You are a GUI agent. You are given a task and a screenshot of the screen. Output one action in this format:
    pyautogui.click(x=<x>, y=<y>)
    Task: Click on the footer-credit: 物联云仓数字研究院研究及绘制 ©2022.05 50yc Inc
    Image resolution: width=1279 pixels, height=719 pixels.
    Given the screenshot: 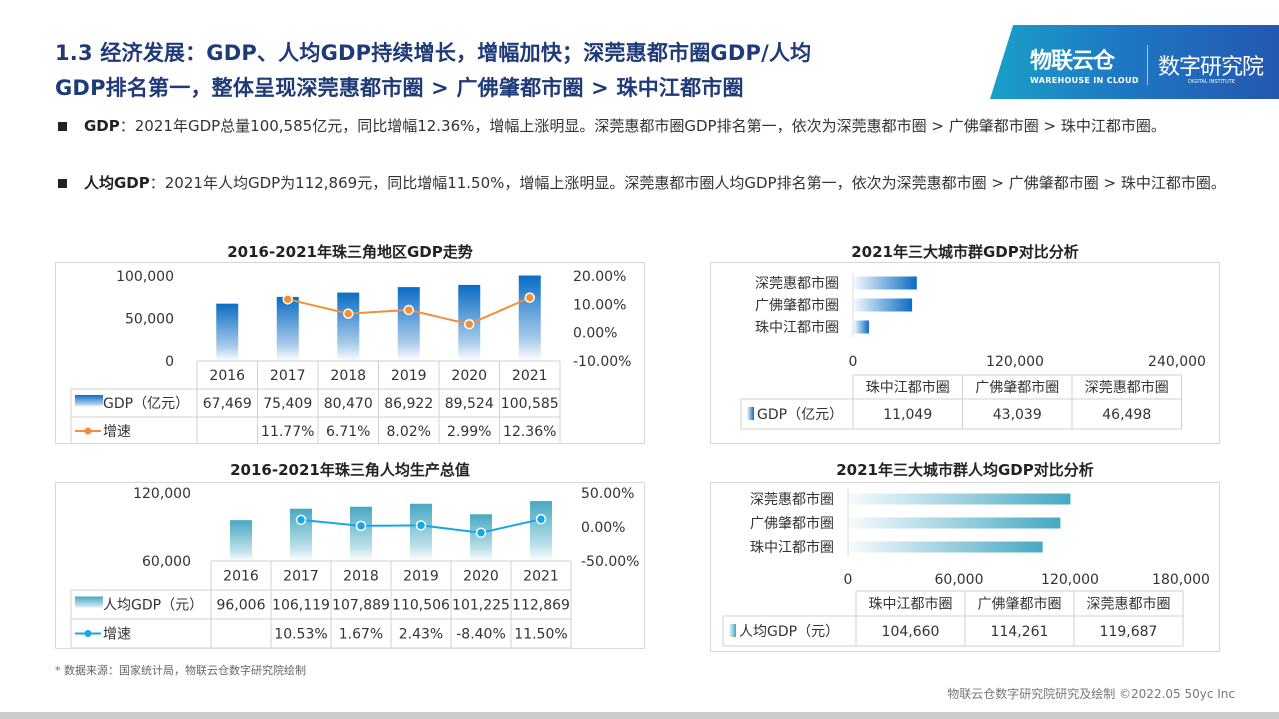 What is the action you would take?
    pyautogui.click(x=1091, y=694)
    